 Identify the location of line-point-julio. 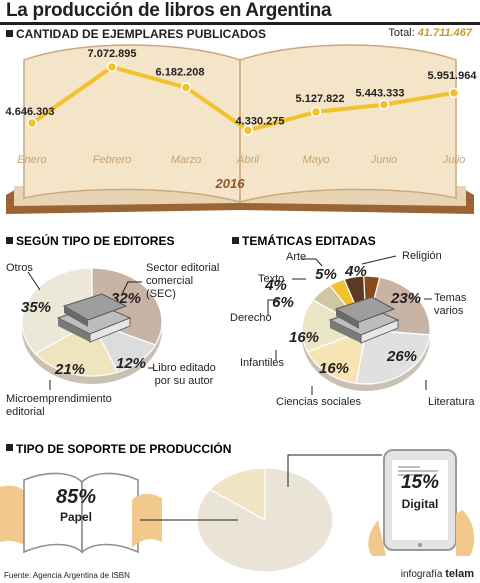
(454, 93).